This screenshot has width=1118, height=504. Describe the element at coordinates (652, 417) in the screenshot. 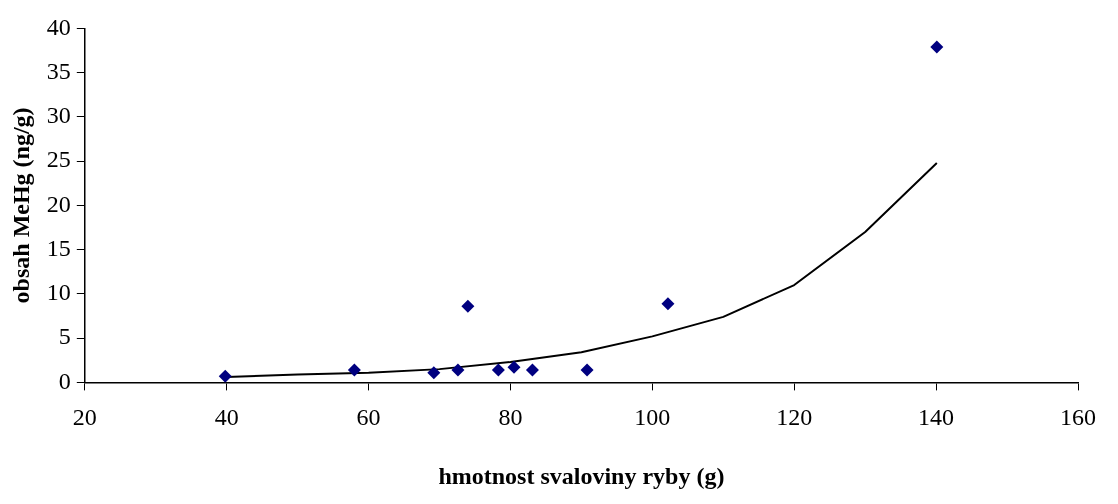

I see `x-tick-label: 100` at that location.